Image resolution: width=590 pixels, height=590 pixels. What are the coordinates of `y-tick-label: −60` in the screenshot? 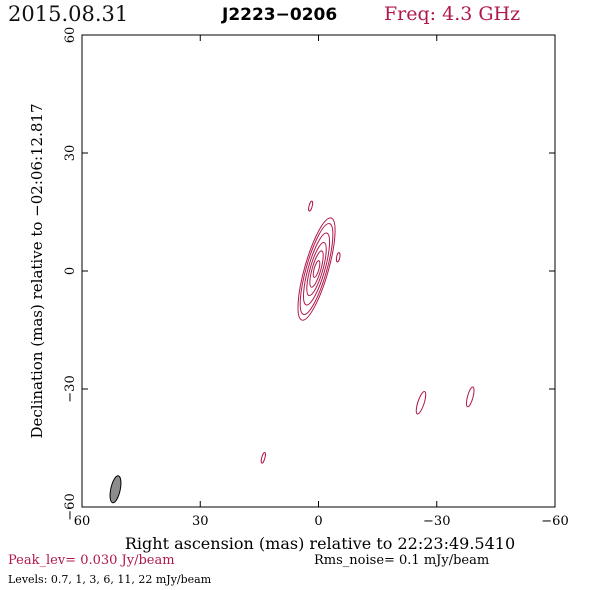 It's located at (70, 506).